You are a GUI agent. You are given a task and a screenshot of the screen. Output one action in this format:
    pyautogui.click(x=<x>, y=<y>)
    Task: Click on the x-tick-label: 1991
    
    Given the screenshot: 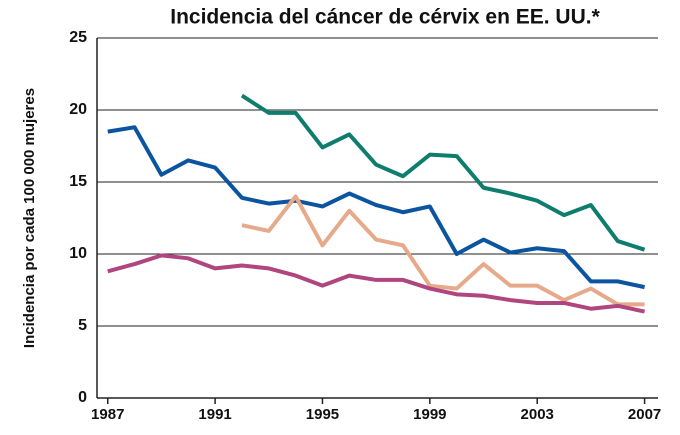 What is the action you would take?
    pyautogui.click(x=214, y=414)
    